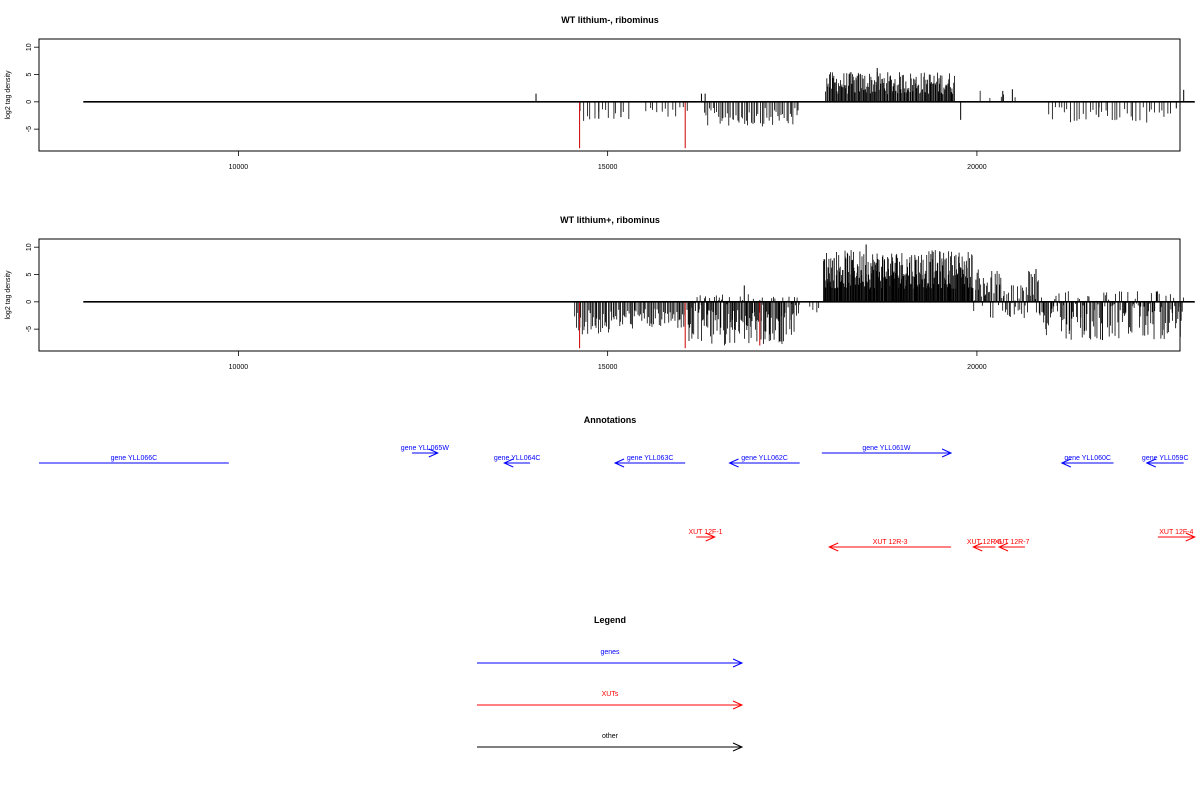  I want to click on track-2-title: WT lithium+, ribominus, so click(610, 220).